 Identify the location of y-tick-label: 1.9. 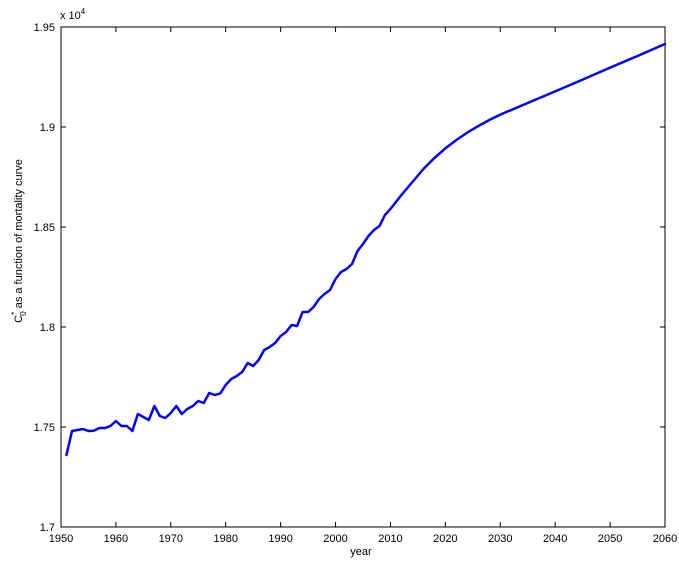
(47, 128).